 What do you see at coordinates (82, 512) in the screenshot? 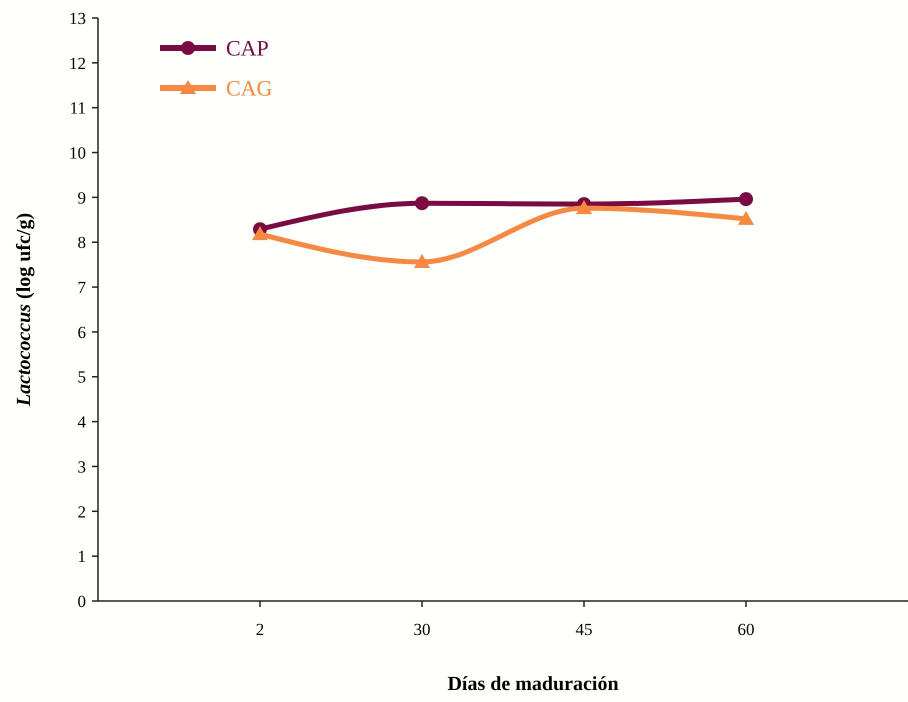
I see `y-tick-label: 2` at bounding box center [82, 512].